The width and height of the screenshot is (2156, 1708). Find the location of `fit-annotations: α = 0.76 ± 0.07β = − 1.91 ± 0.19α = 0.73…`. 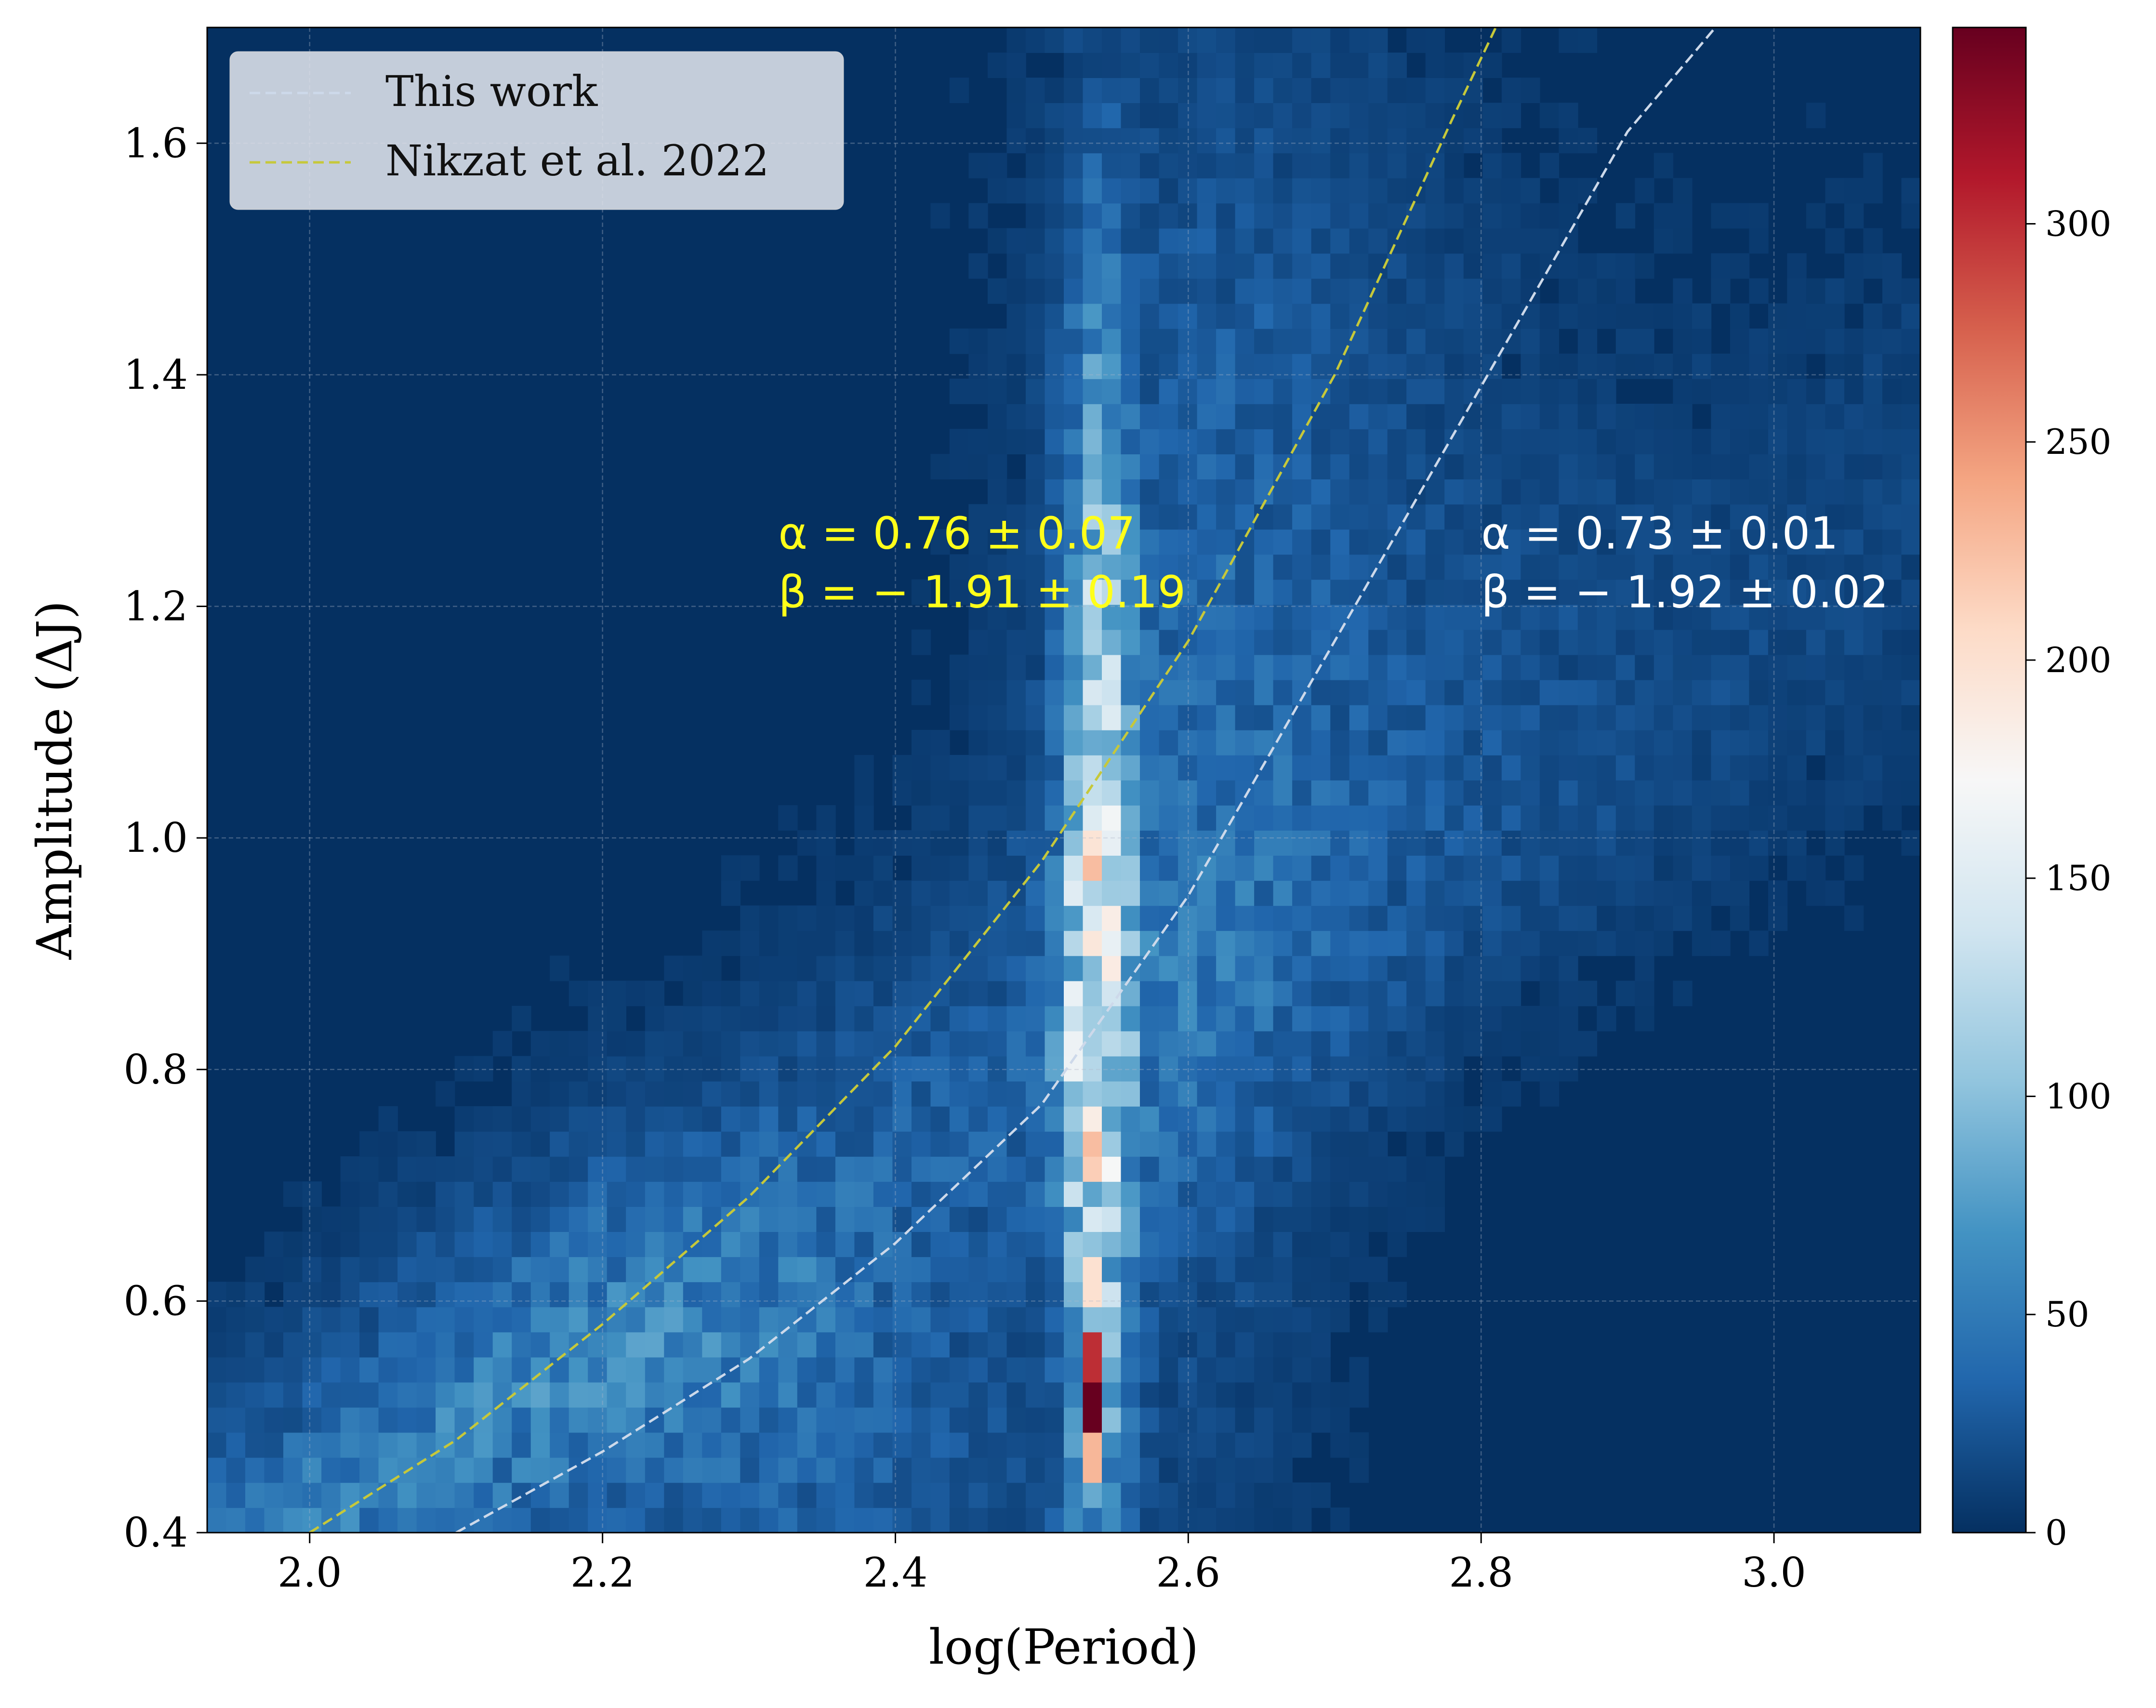

fit-annotations: α = 0.76 ± 0.07β = − 1.91 ± 0.19α = 0.73… is located at coordinates (1333, 562).